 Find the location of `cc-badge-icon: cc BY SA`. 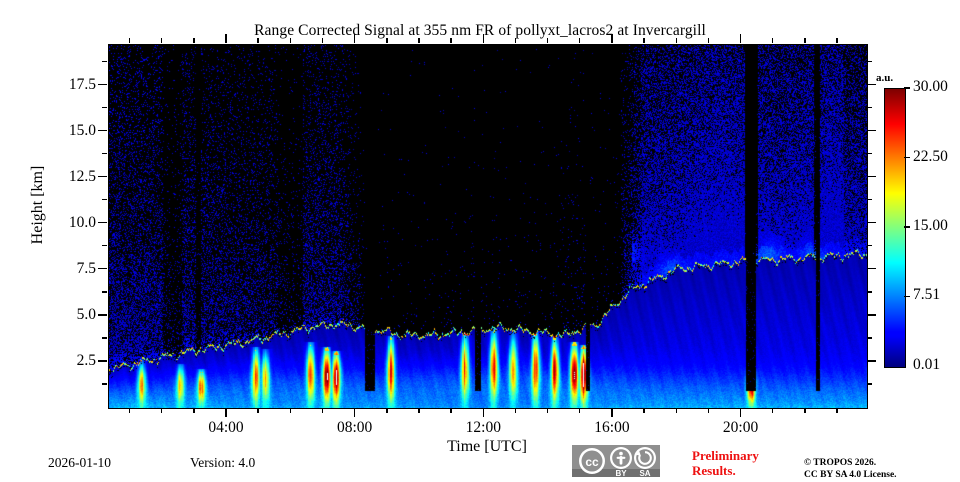

cc-badge-icon: cc BY SA is located at coordinates (616, 461).